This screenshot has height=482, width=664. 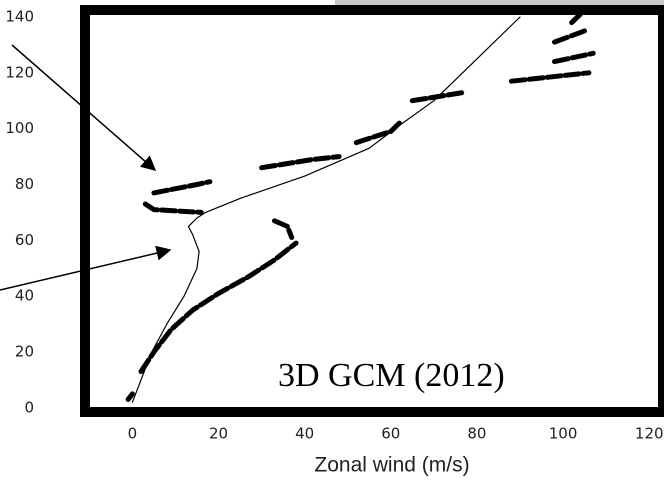 What do you see at coordinates (24, 184) in the screenshot?
I see `y-tick-label: 80` at bounding box center [24, 184].